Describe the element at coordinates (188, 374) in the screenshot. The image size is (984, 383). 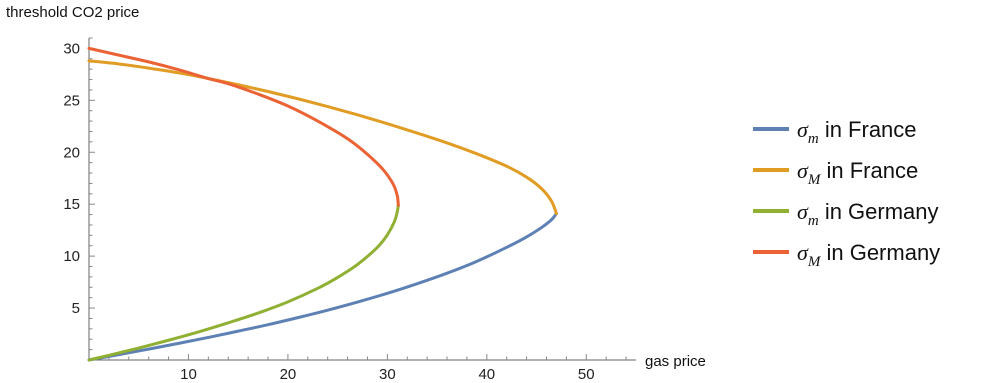
I see `x-tick-label: 10` at that location.